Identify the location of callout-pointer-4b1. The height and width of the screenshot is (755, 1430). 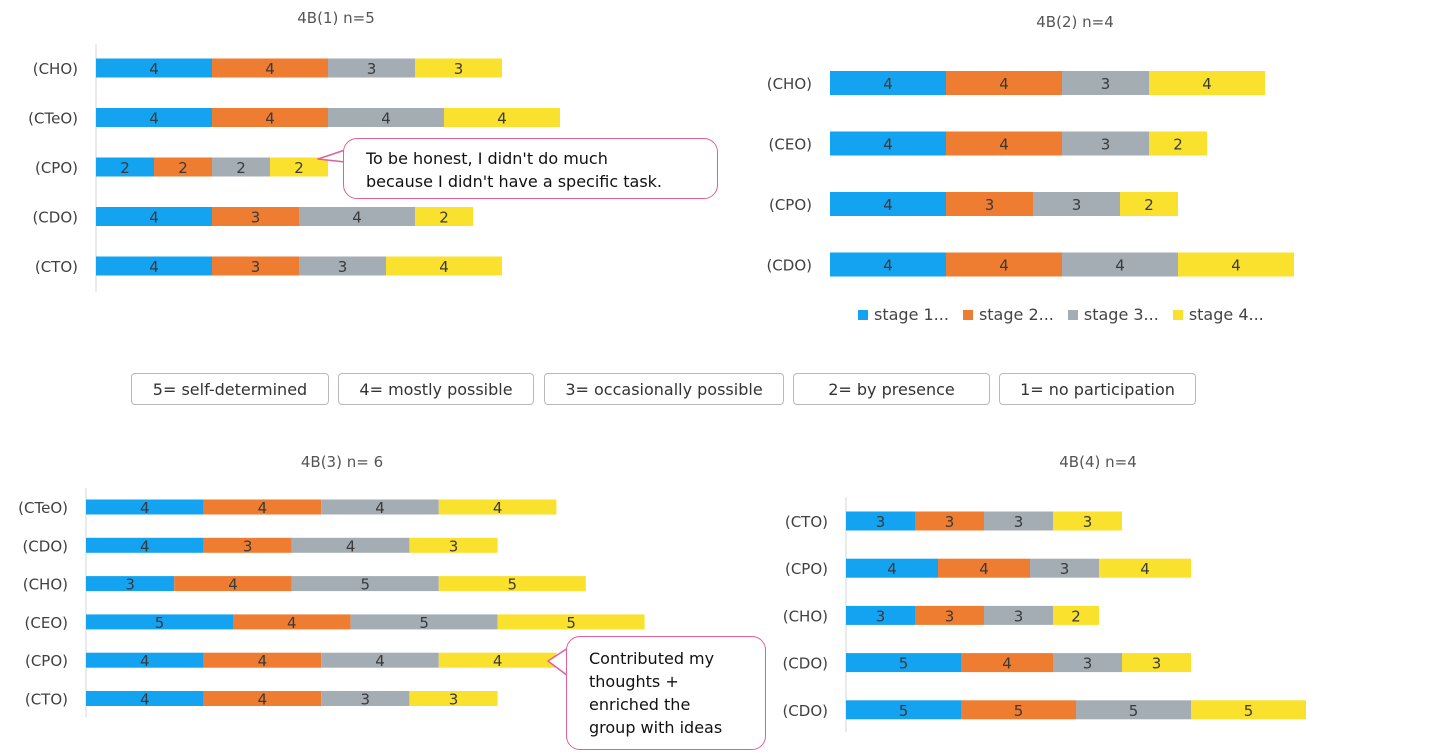
(331, 156).